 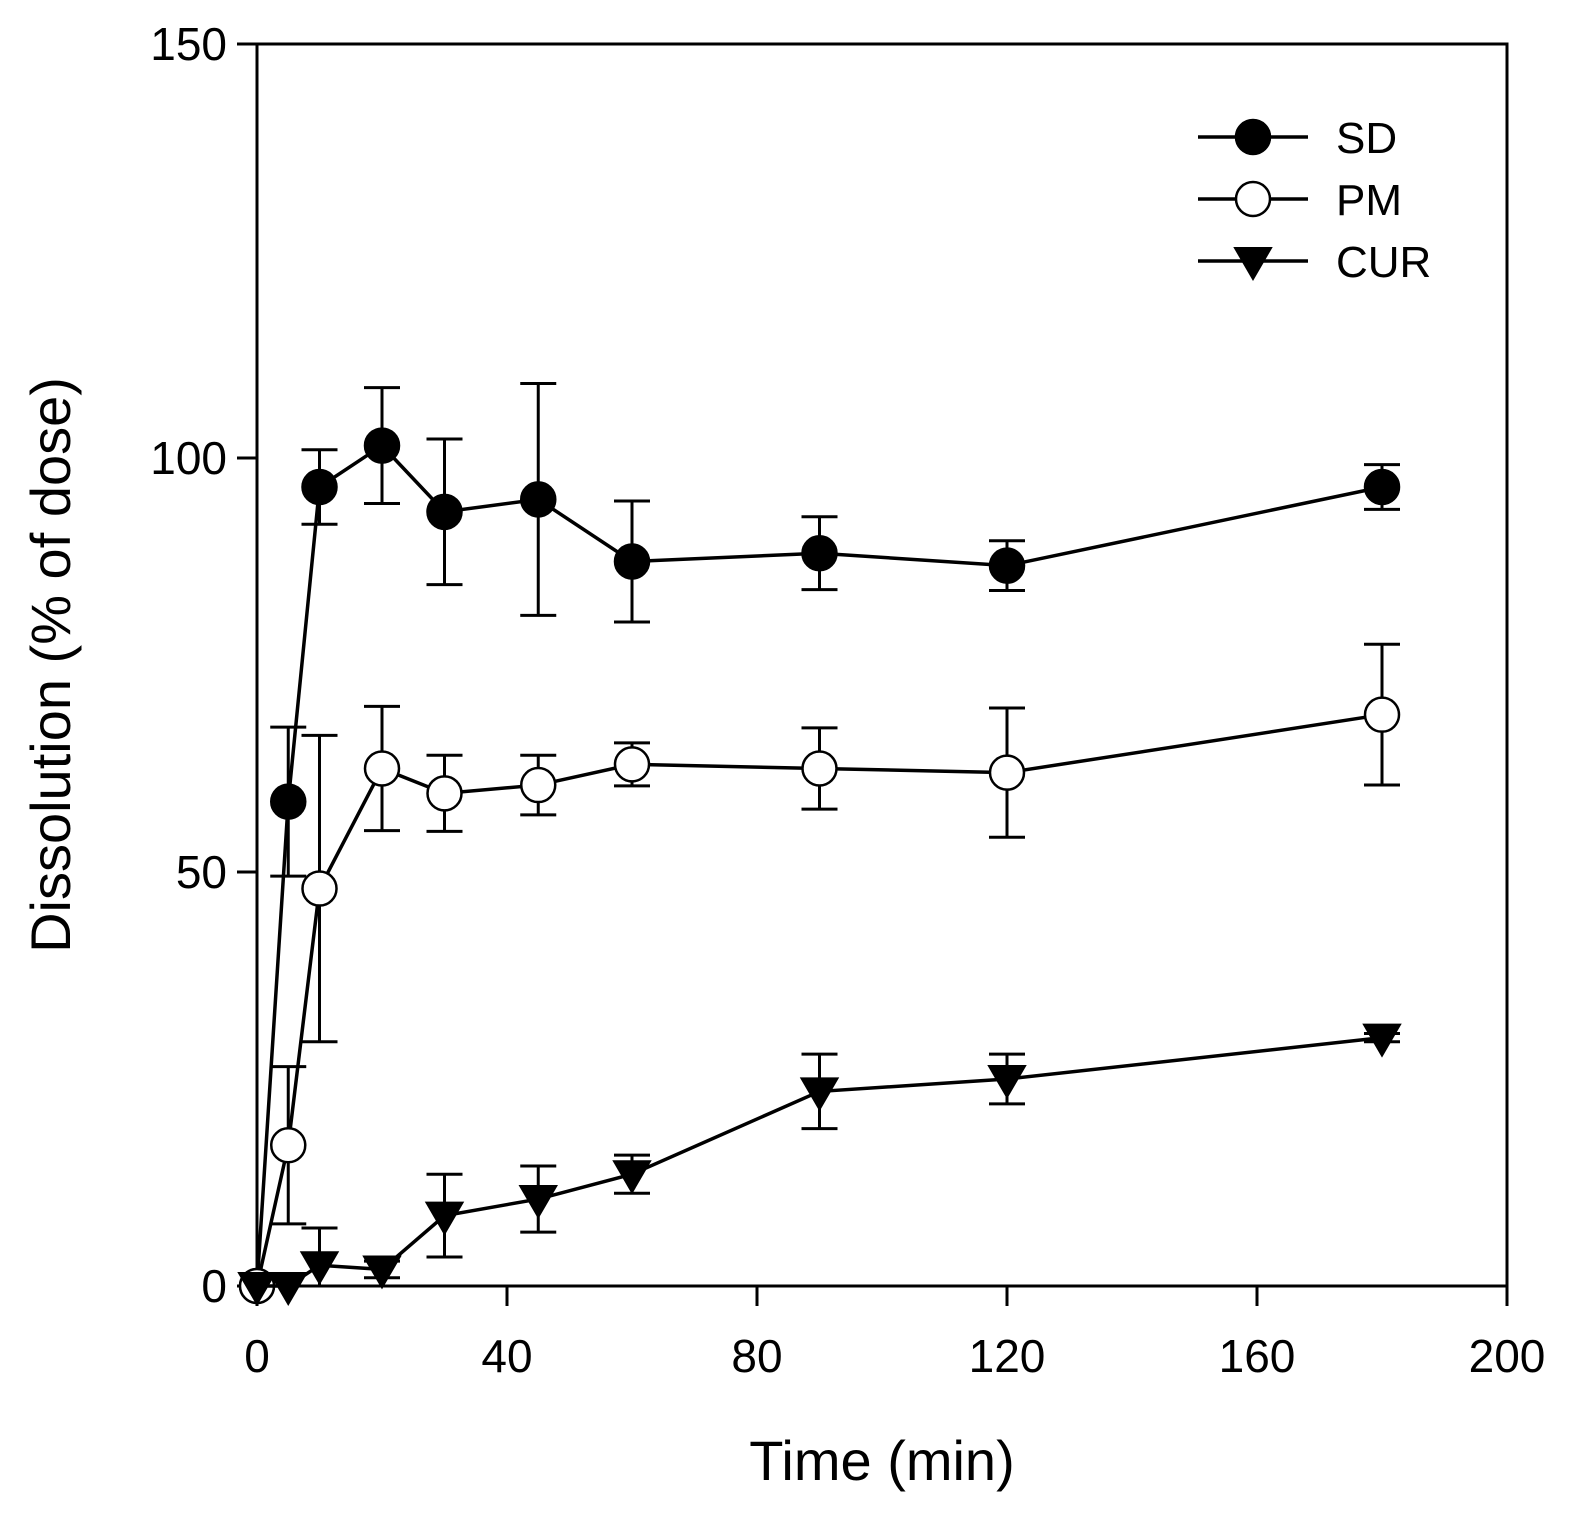 I want to click on legend-label-pm: PM, so click(x=1369, y=200).